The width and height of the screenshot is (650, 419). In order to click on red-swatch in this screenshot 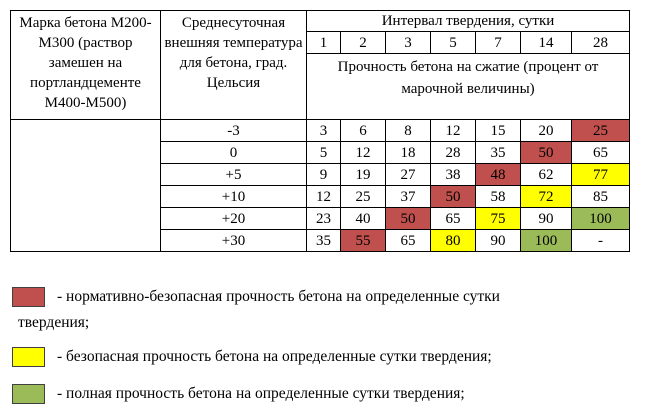, I will do `click(28, 297)`.